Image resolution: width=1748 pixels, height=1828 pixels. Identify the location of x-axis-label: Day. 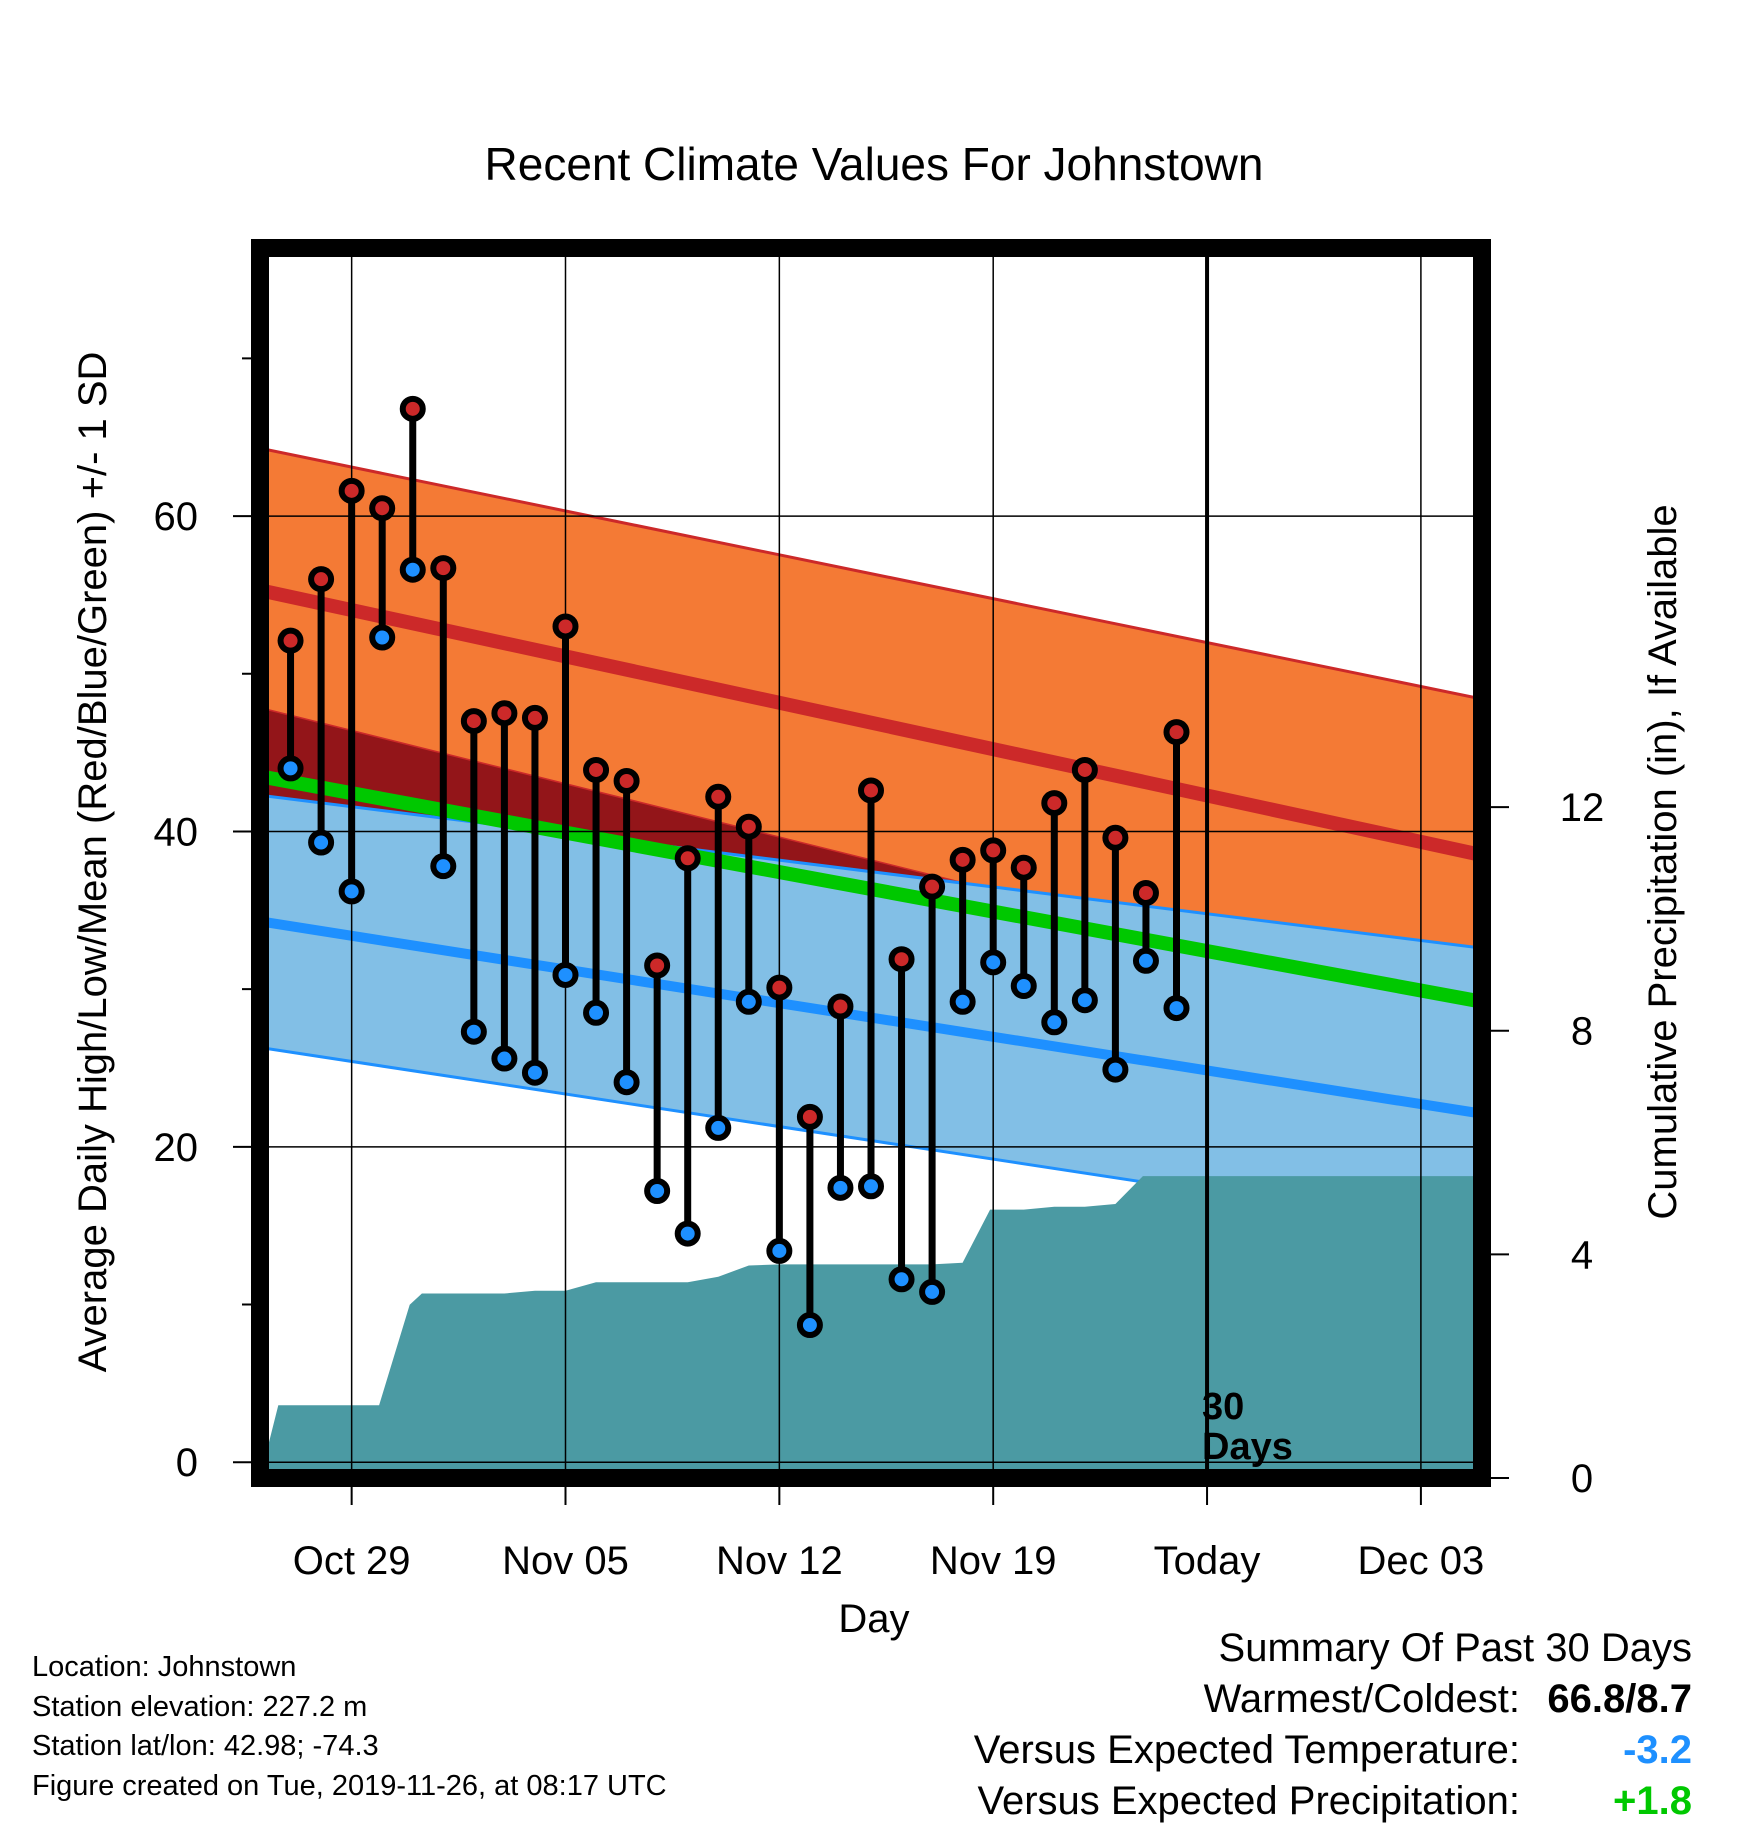
(873, 1619).